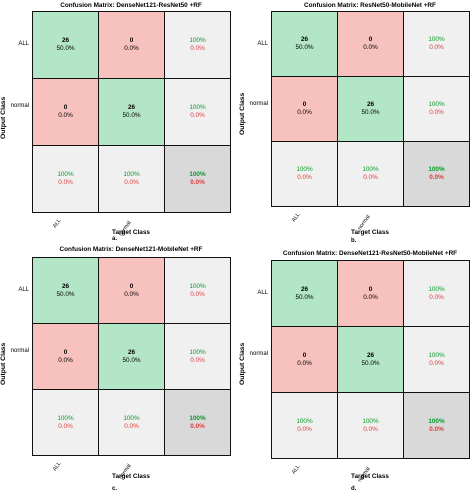 The width and height of the screenshot is (474, 499). Describe the element at coordinates (354, 489) in the screenshot. I see `panel-label: d.` at that location.